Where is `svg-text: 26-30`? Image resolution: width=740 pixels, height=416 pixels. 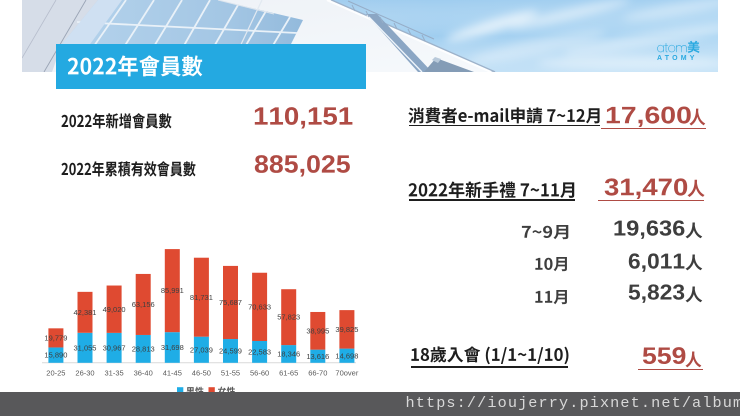
svg-text: 26-30 is located at coordinates (84, 372).